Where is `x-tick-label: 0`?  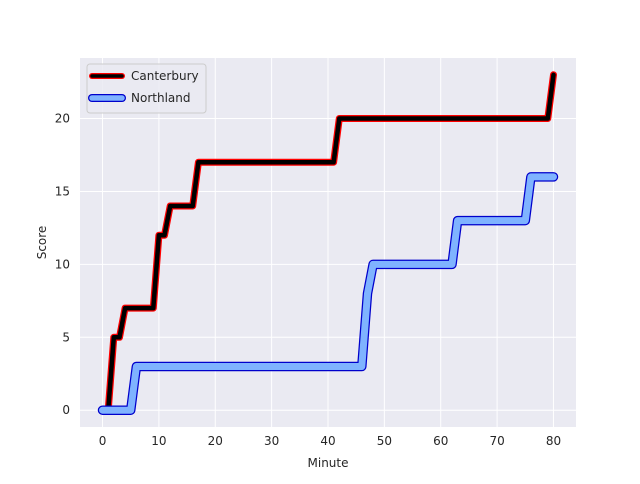
x-tick-label: 0 is located at coordinates (103, 441).